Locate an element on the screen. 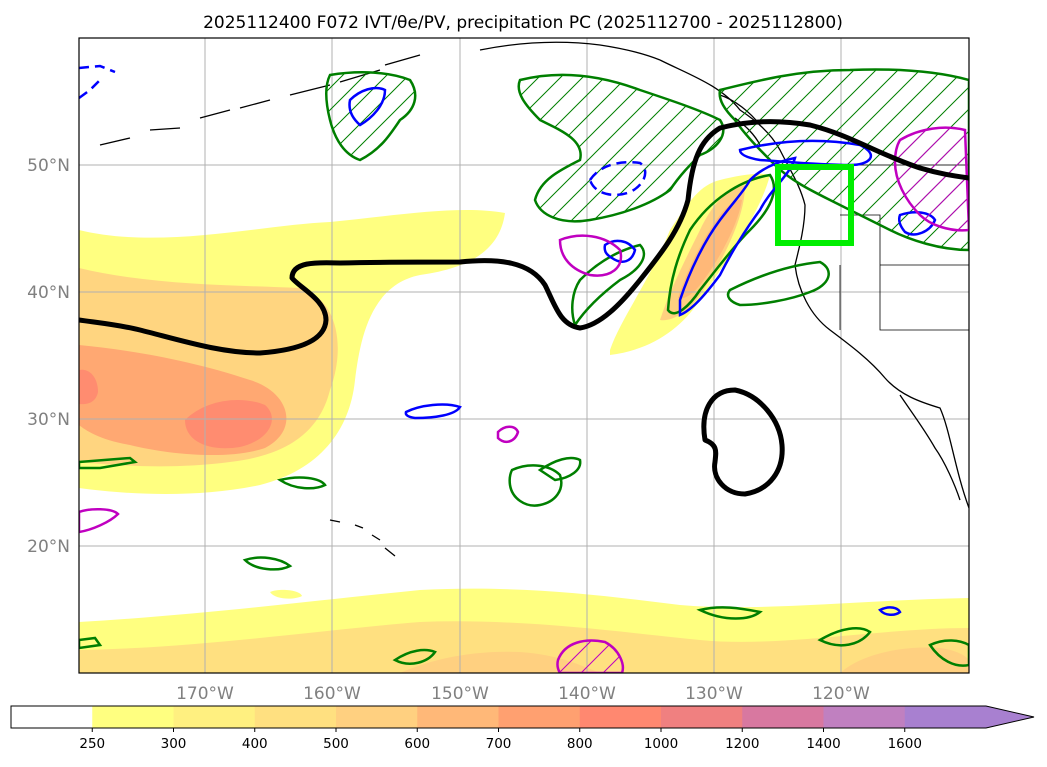 The width and height of the screenshot is (1047, 767). colorbar-tick-label: 600 is located at coordinates (417, 744).